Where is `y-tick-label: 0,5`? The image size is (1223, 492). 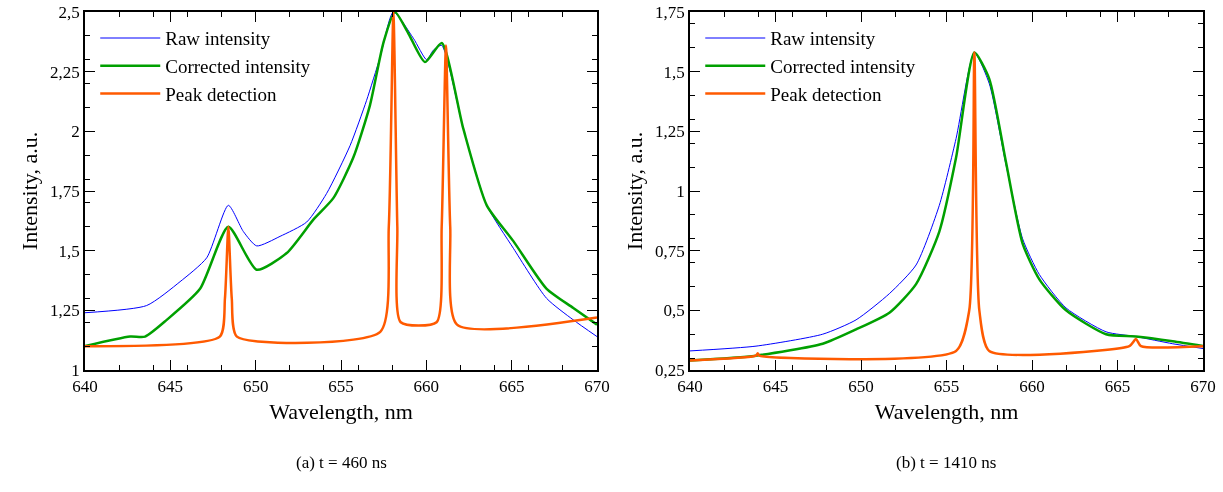
y-tick-label: 0,5 is located at coordinates (674, 311).